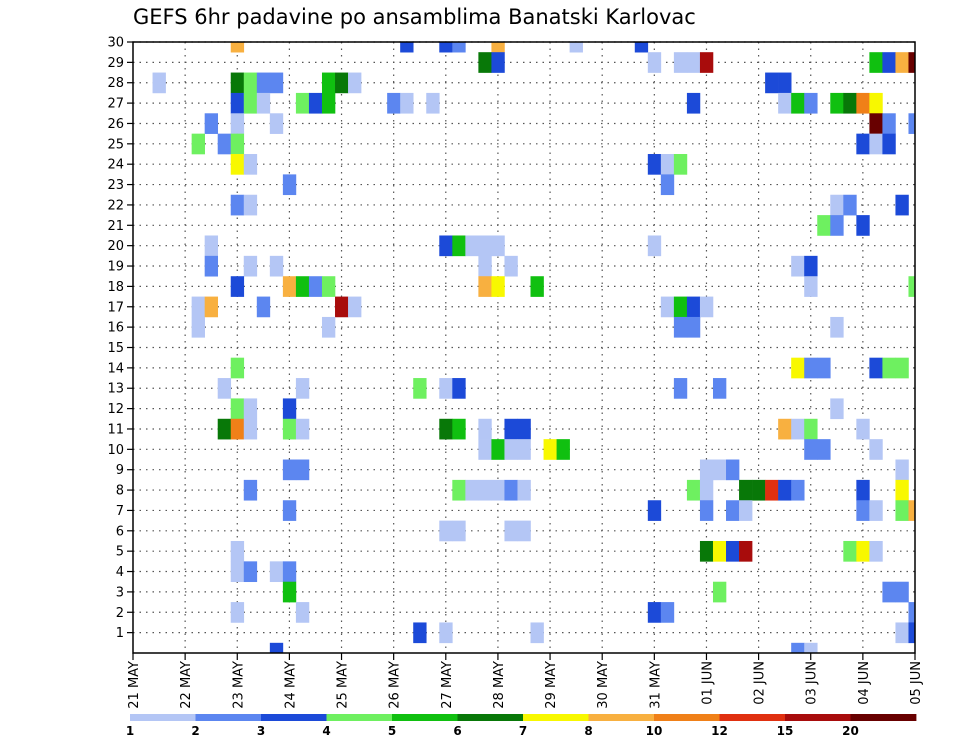 The width and height of the screenshot is (960, 742). What do you see at coordinates (115, 144) in the screenshot?
I see `y-tick-label: 25` at bounding box center [115, 144].